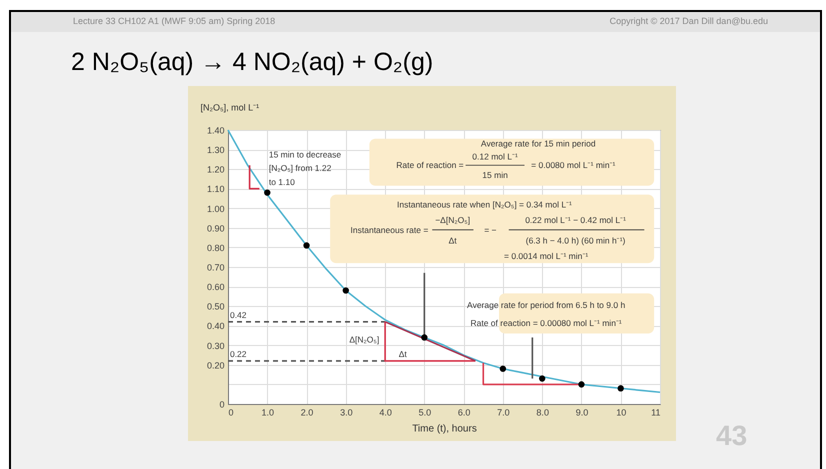  Describe the element at coordinates (576, 241) in the screenshot. I see `annotation: (6.3 h − 4.0 h) (60 min h⁻¹)` at that location.